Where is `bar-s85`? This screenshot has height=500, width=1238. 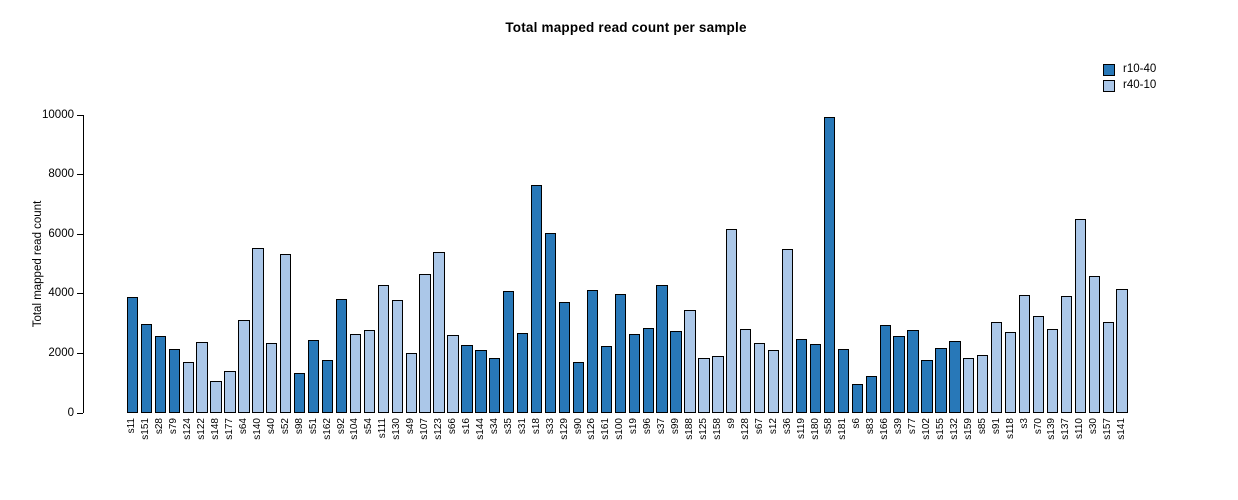
bar-s85 is located at coordinates (983, 383).